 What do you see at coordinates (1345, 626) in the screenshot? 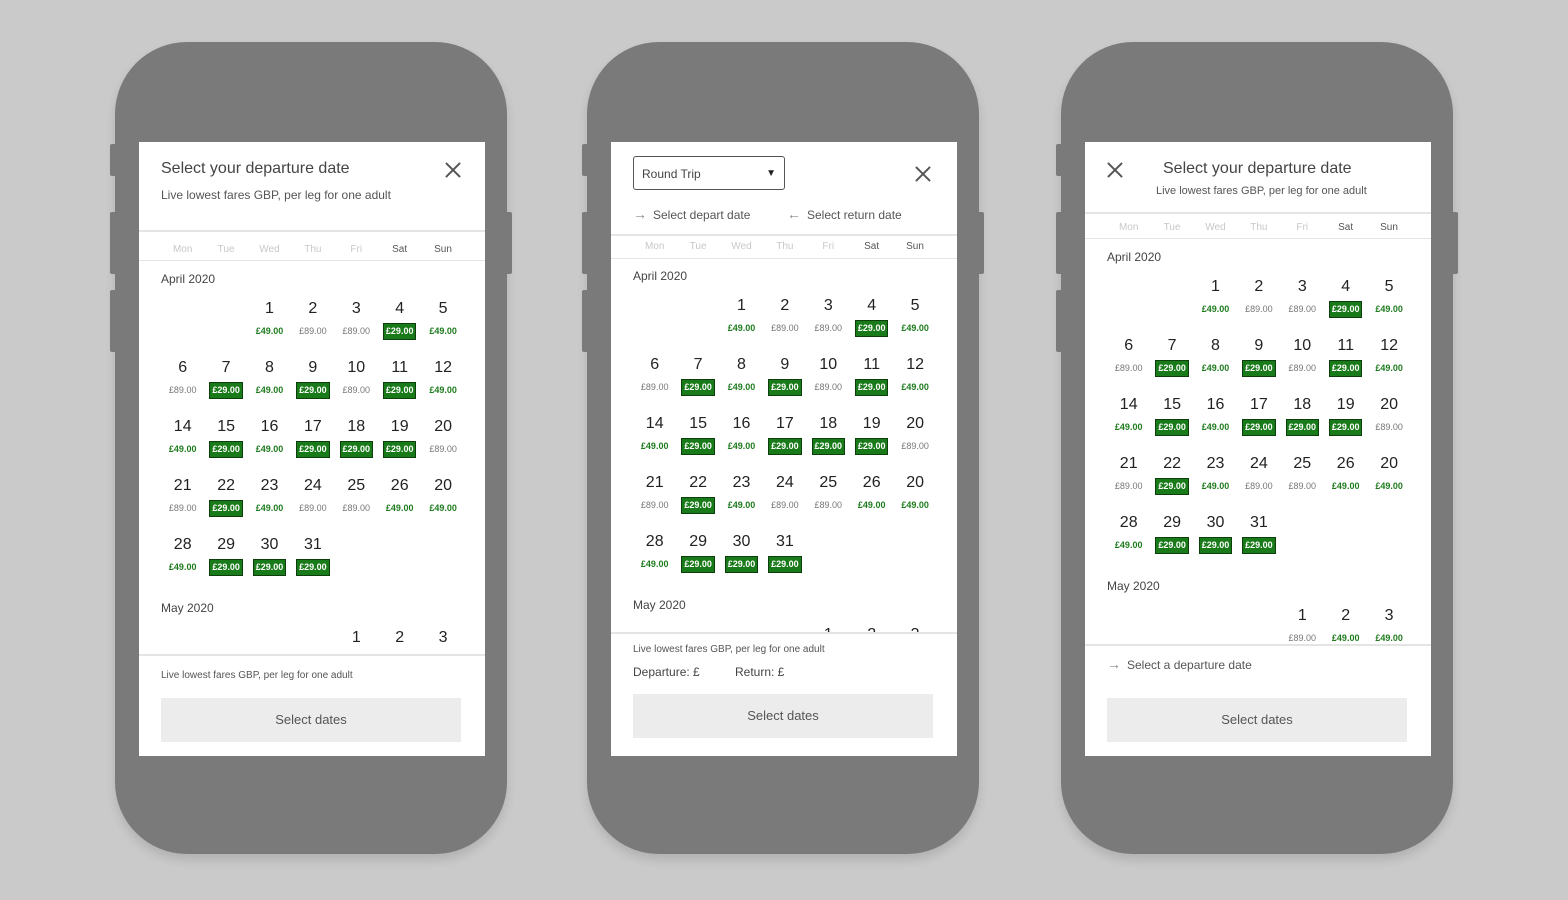
I see `calendar-day: 2 £49.00` at bounding box center [1345, 626].